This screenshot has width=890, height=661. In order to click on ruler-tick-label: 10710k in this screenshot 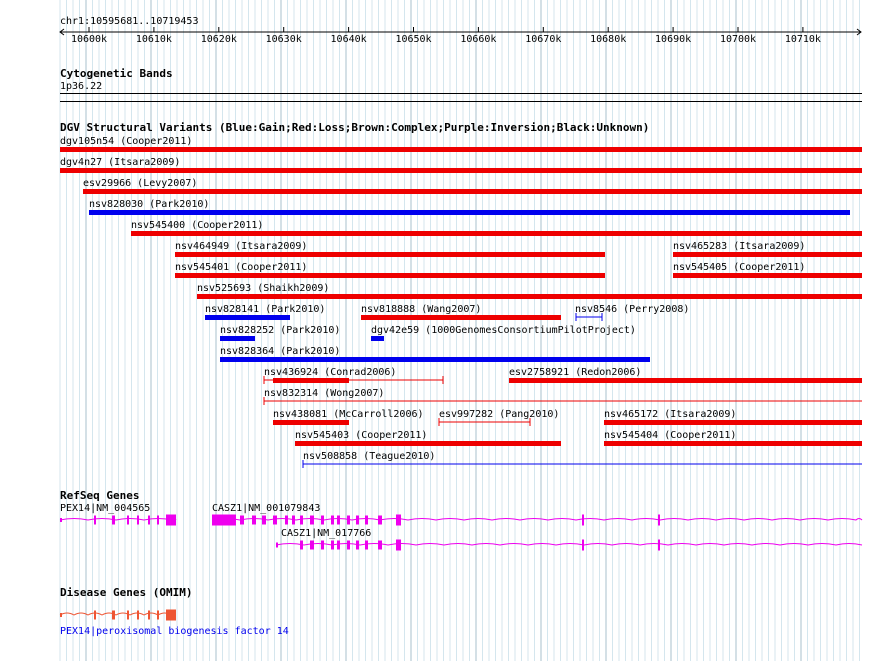, I will do `click(802, 39)`.